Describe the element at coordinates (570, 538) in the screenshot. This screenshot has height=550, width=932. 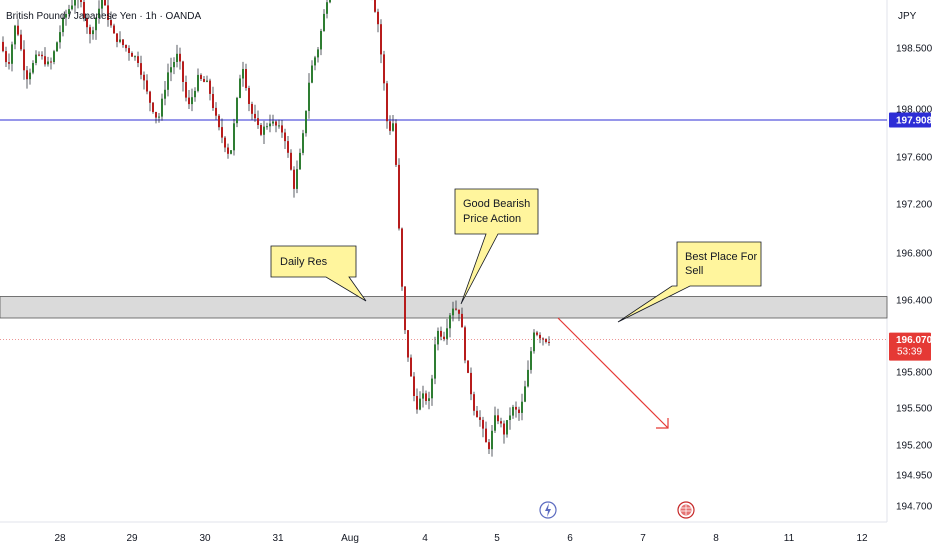
I see `time-tick-label: 6` at that location.